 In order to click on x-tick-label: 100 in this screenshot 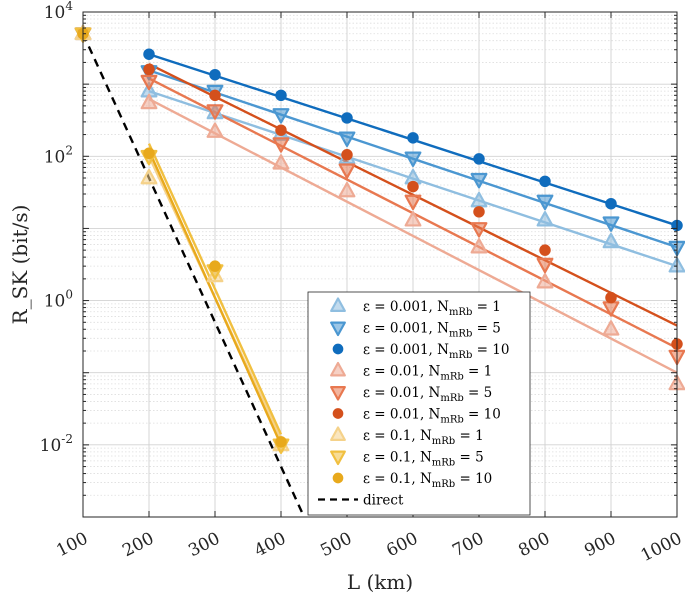, I will do `click(72, 545)`.